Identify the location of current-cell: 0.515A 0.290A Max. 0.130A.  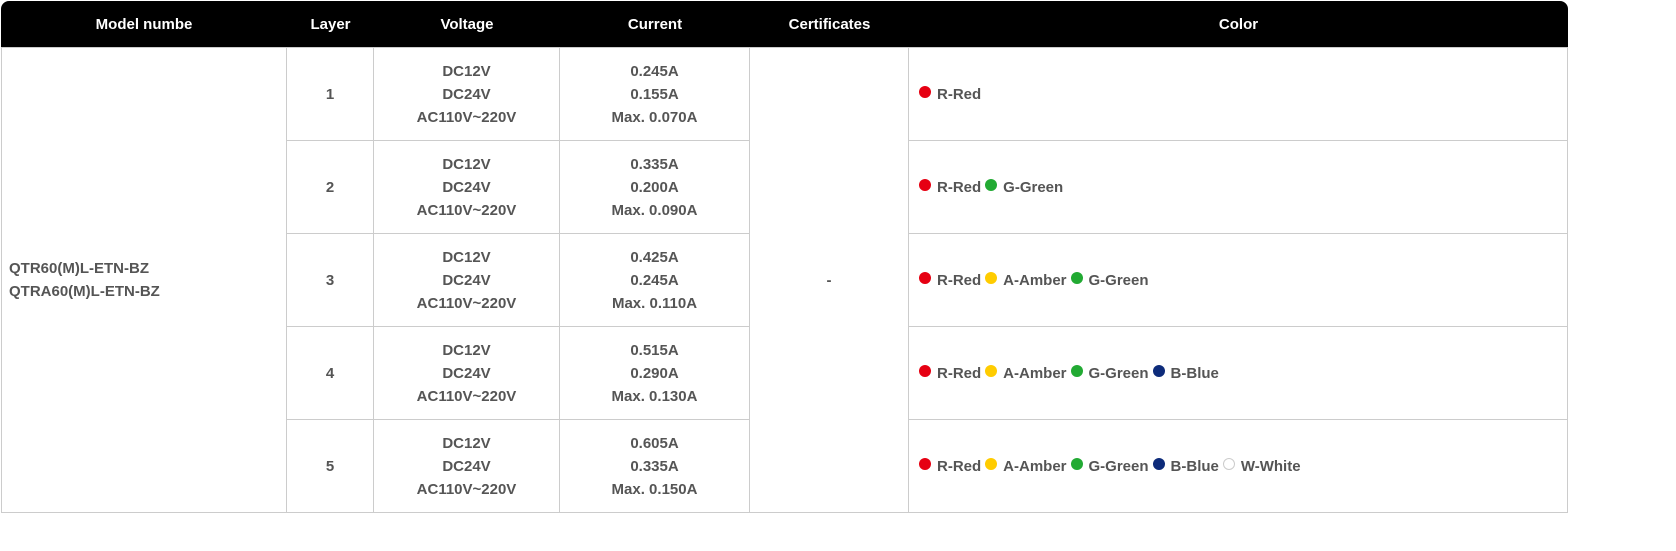
(655, 373).